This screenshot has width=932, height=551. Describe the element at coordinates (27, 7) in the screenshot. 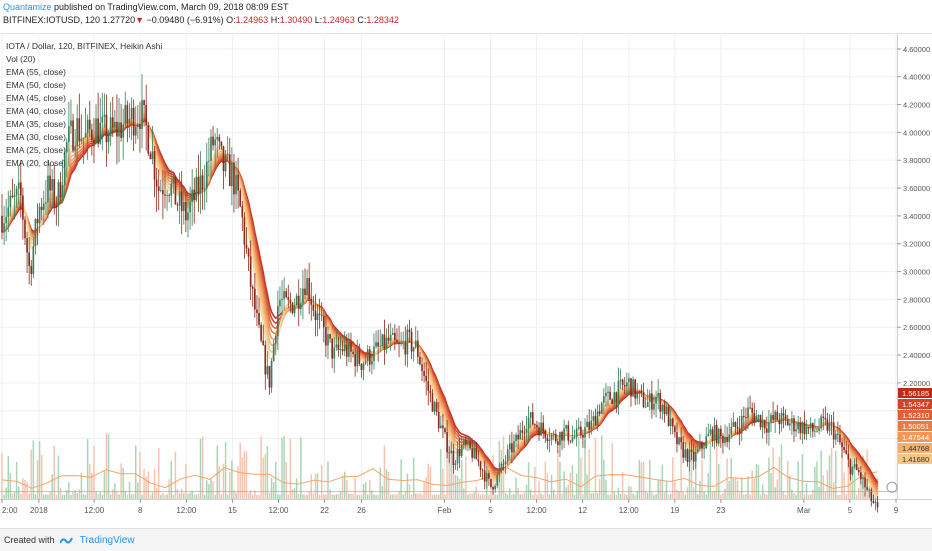

I see `author-link: Quantamize` at that location.